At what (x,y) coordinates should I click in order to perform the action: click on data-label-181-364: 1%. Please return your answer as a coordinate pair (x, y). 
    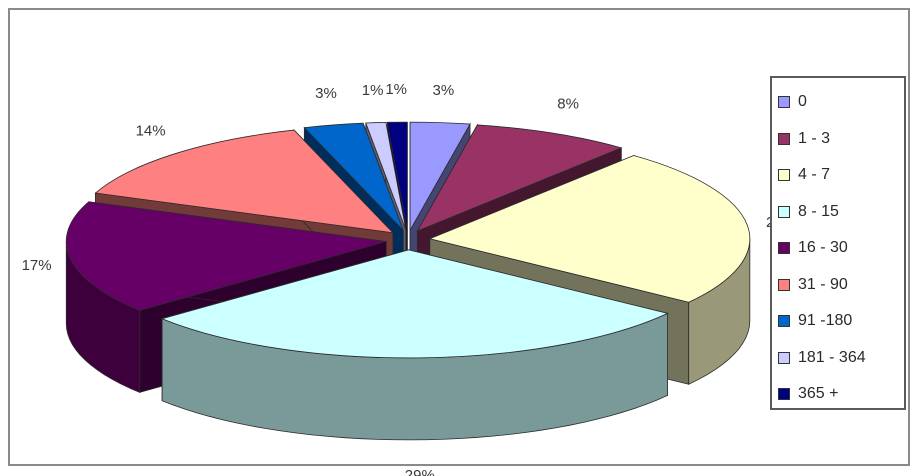
    Looking at the image, I should click on (373, 90).